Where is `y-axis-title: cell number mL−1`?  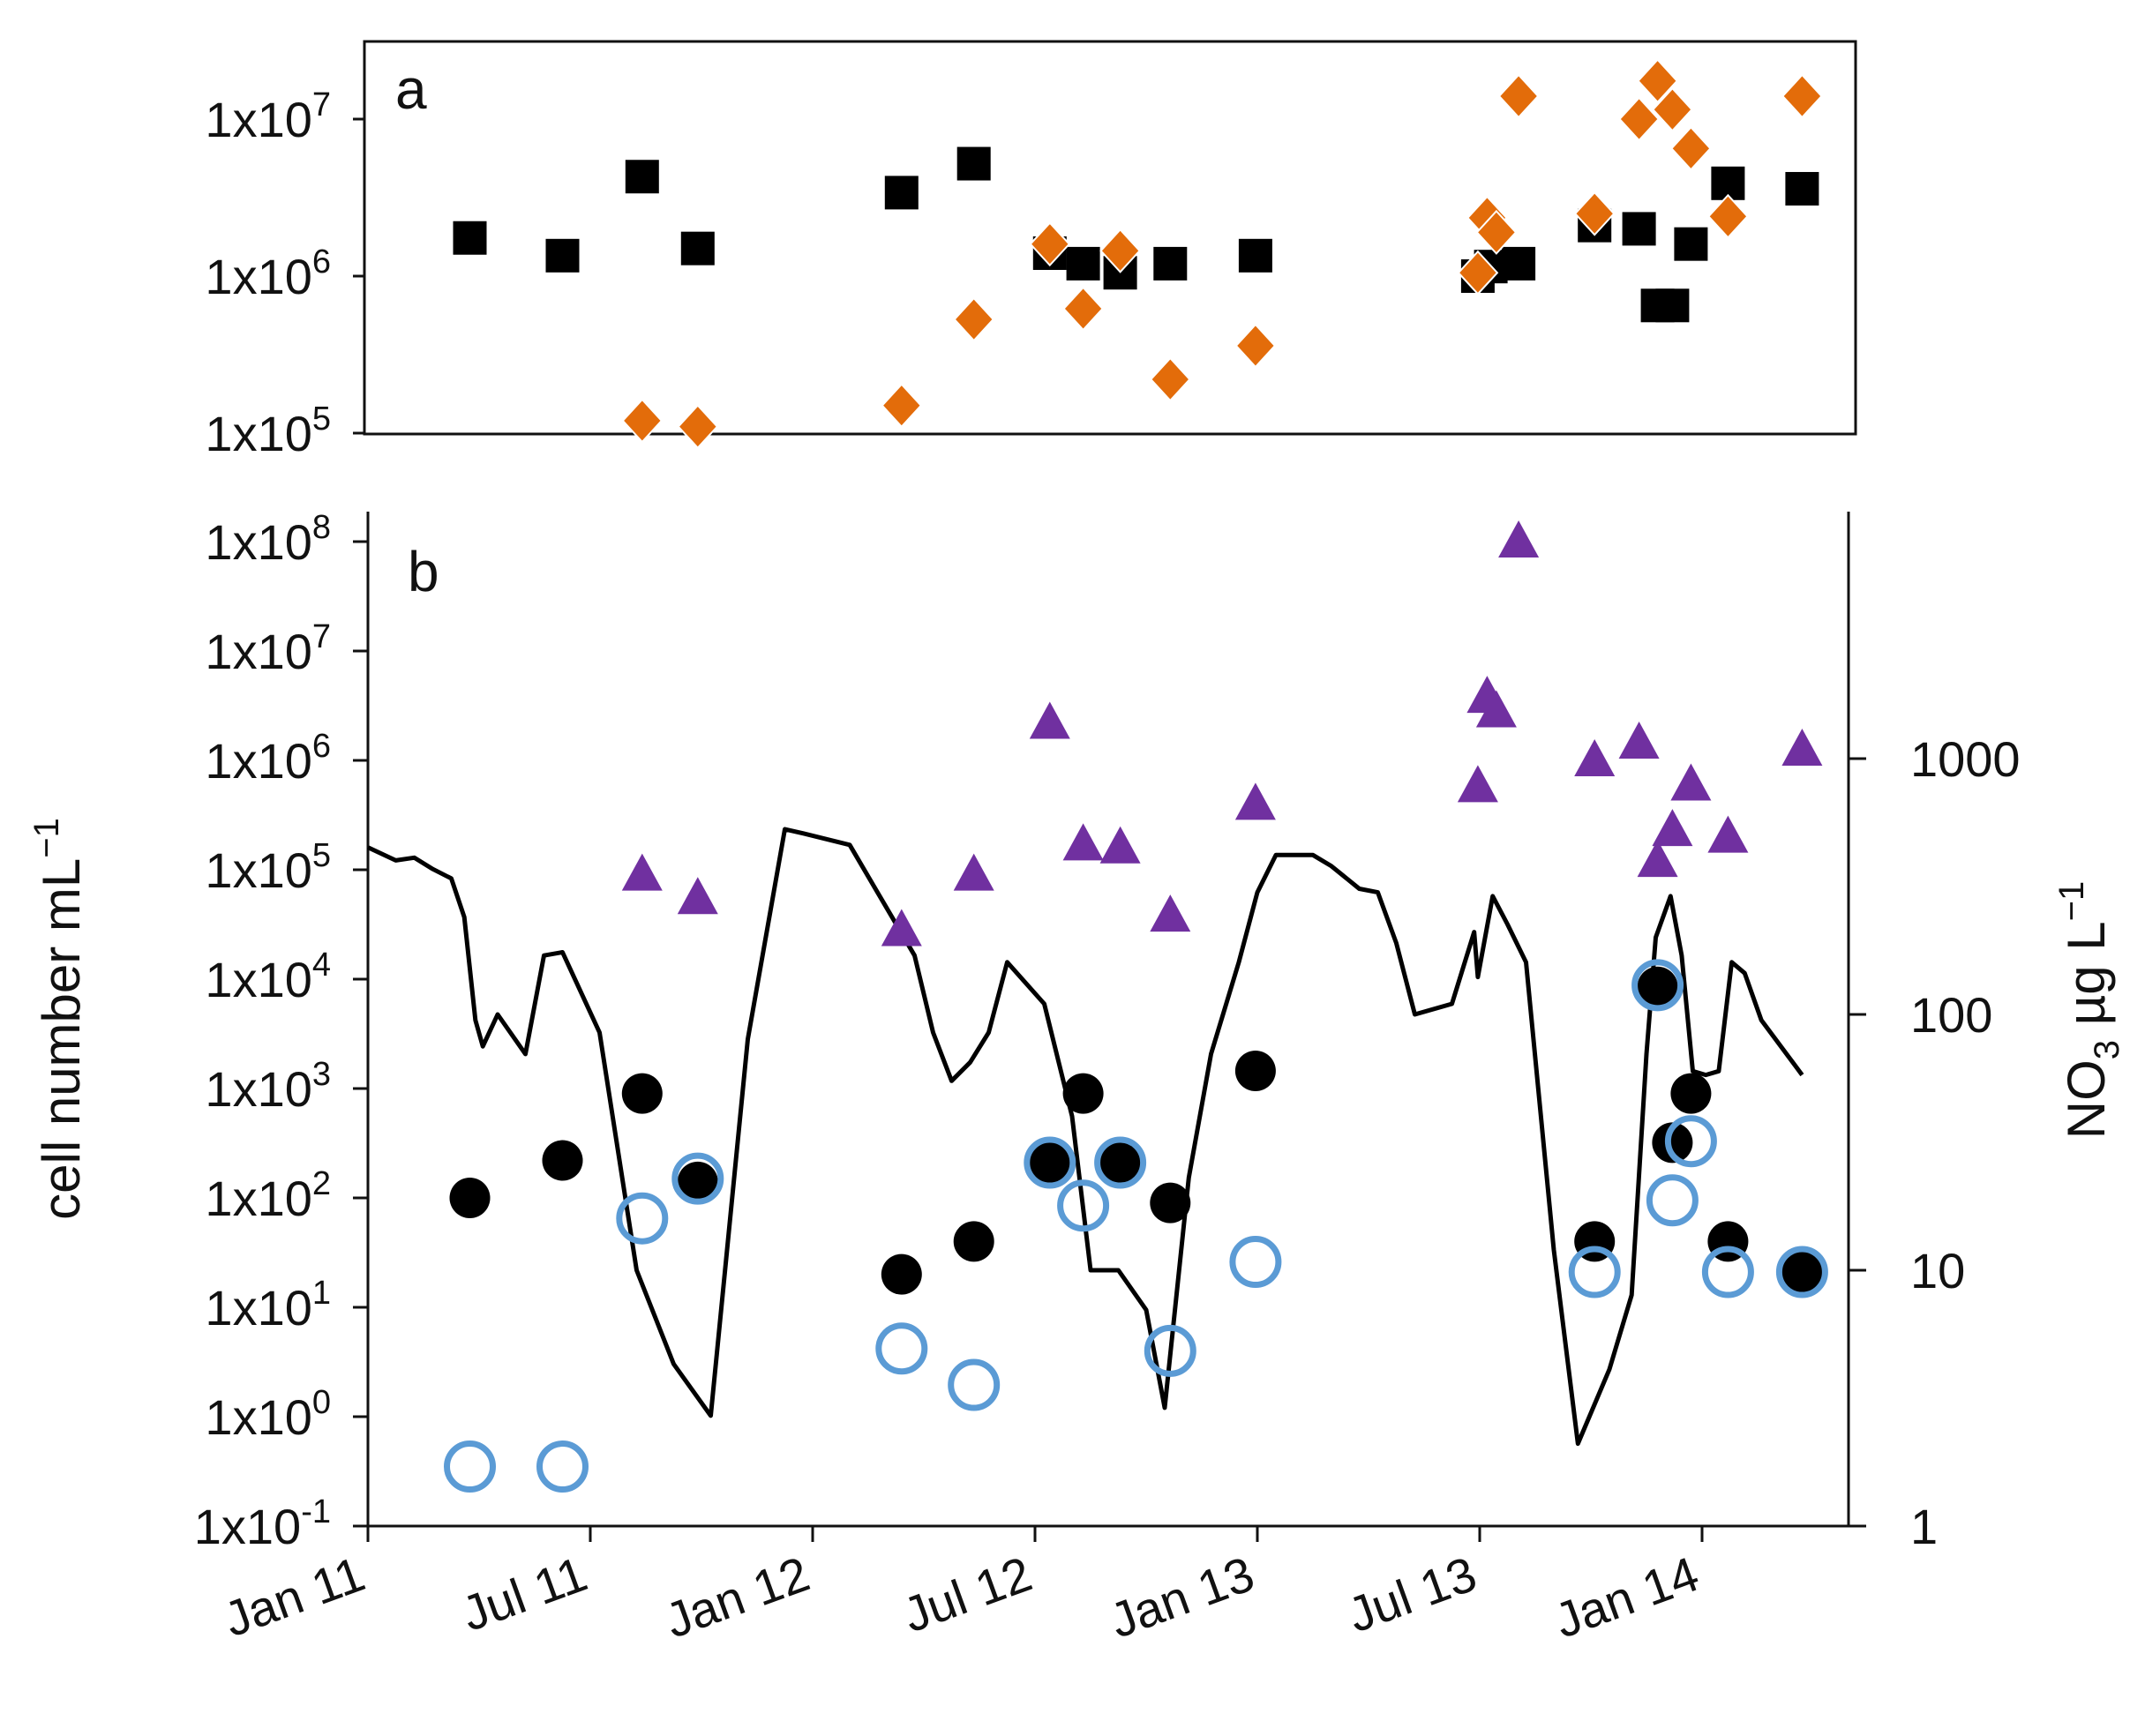 y-axis-title: cell number mL−1 is located at coordinates (59, 1019).